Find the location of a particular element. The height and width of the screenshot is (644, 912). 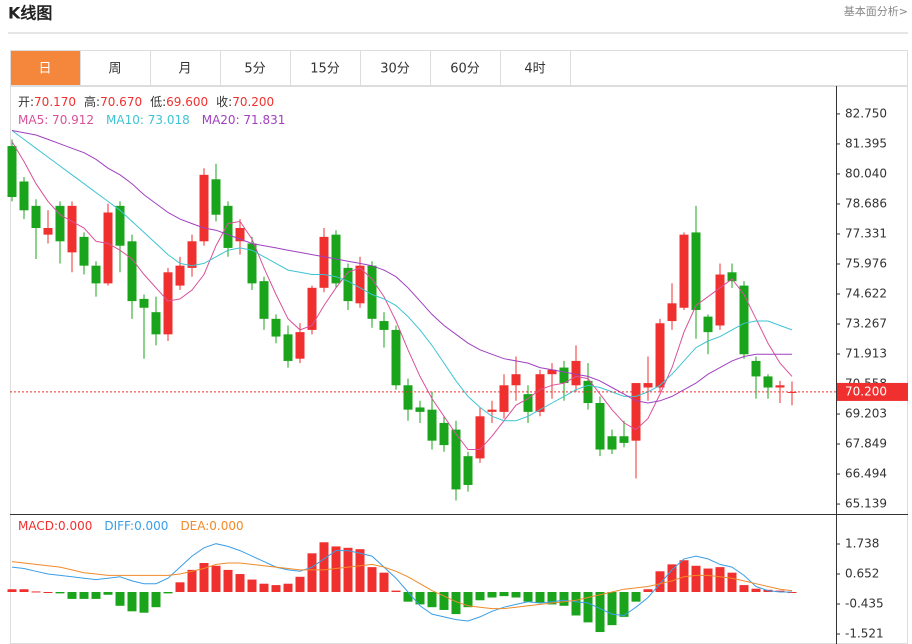

tab-label: 周 is located at coordinates (114, 69).